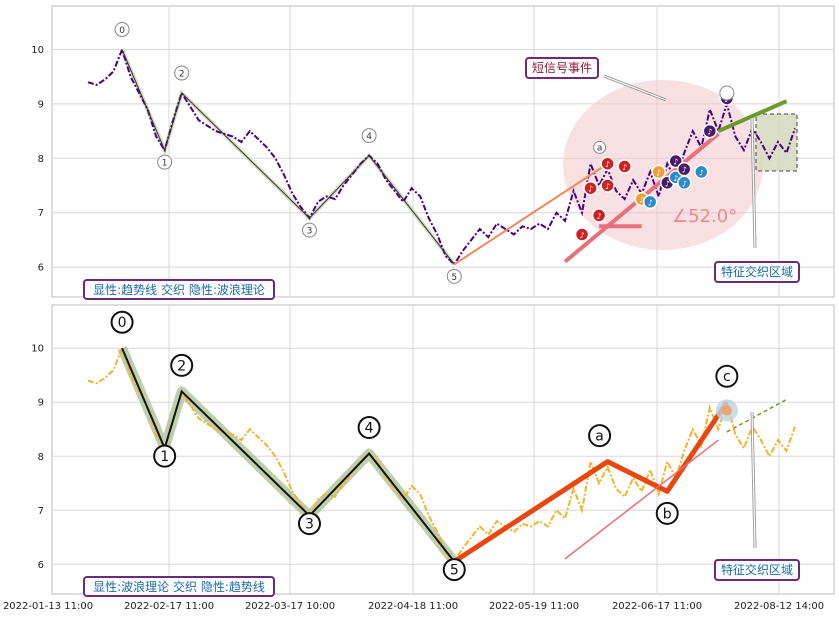 The width and height of the screenshot is (839, 617). What do you see at coordinates (41, 268) in the screenshot?
I see `top-y-tick-label: 6` at bounding box center [41, 268].